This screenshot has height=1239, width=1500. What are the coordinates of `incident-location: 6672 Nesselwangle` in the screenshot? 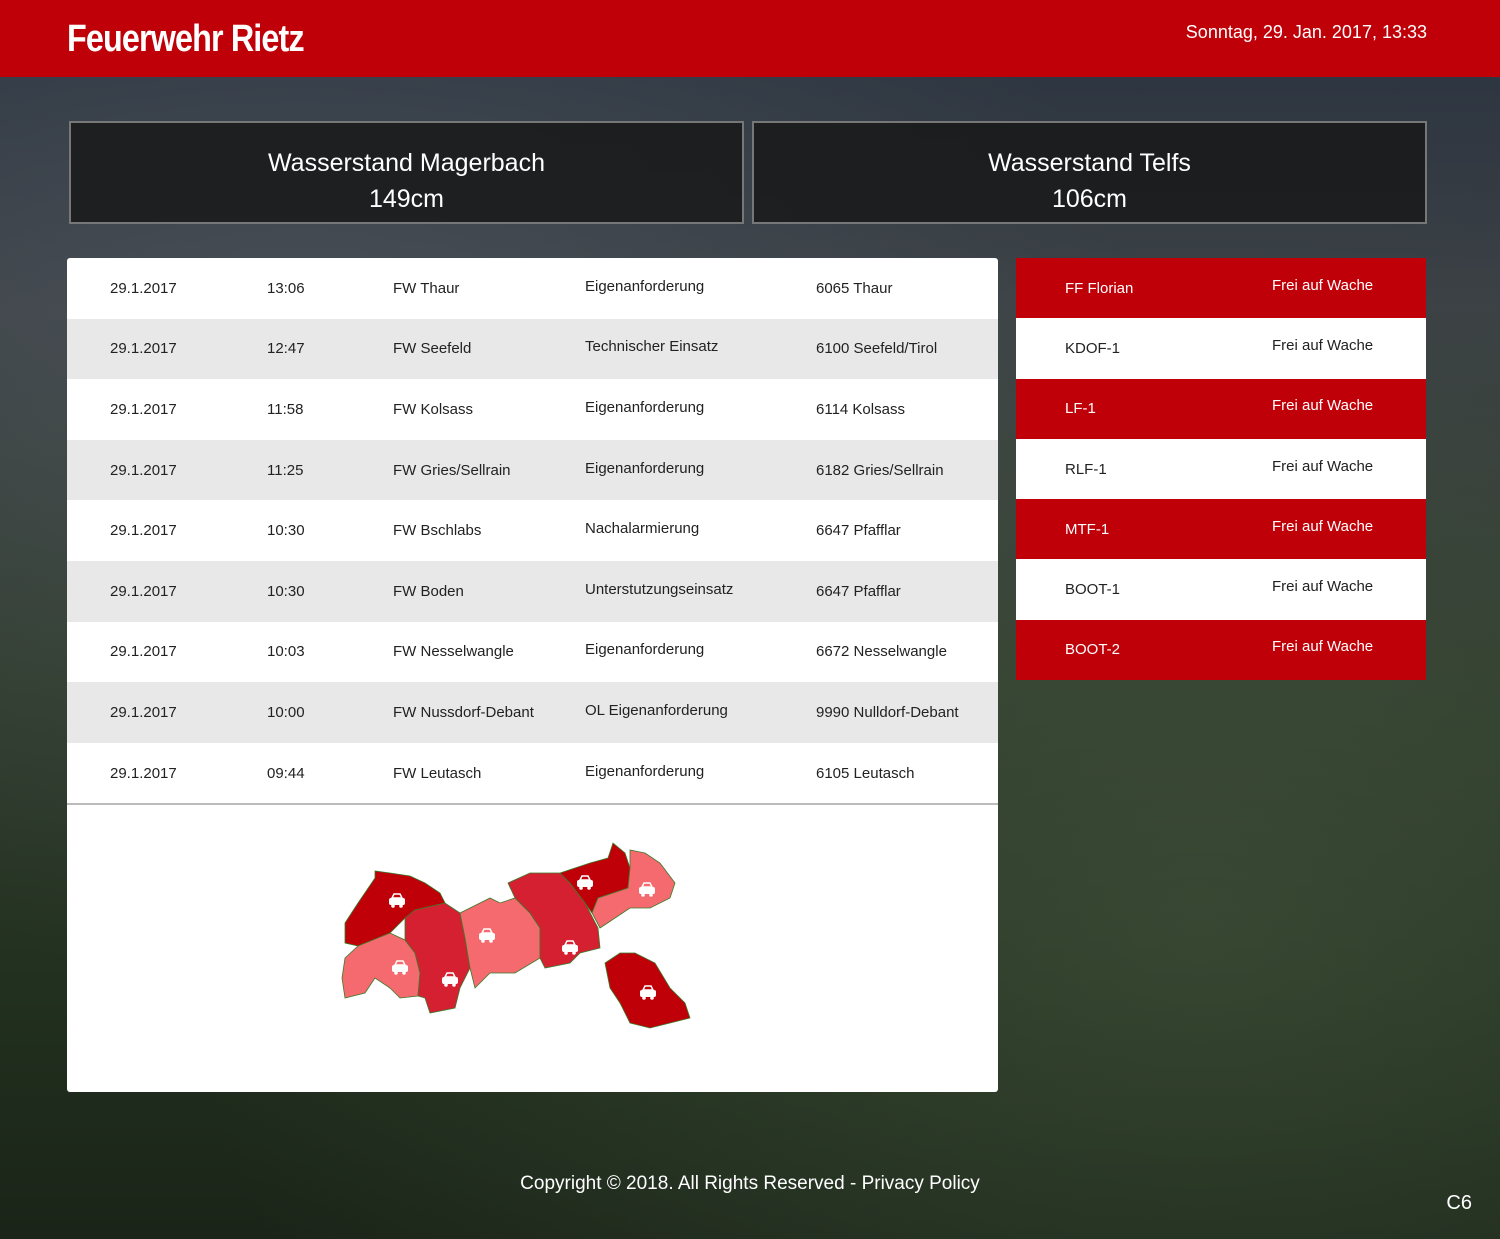 It's located at (881, 652).